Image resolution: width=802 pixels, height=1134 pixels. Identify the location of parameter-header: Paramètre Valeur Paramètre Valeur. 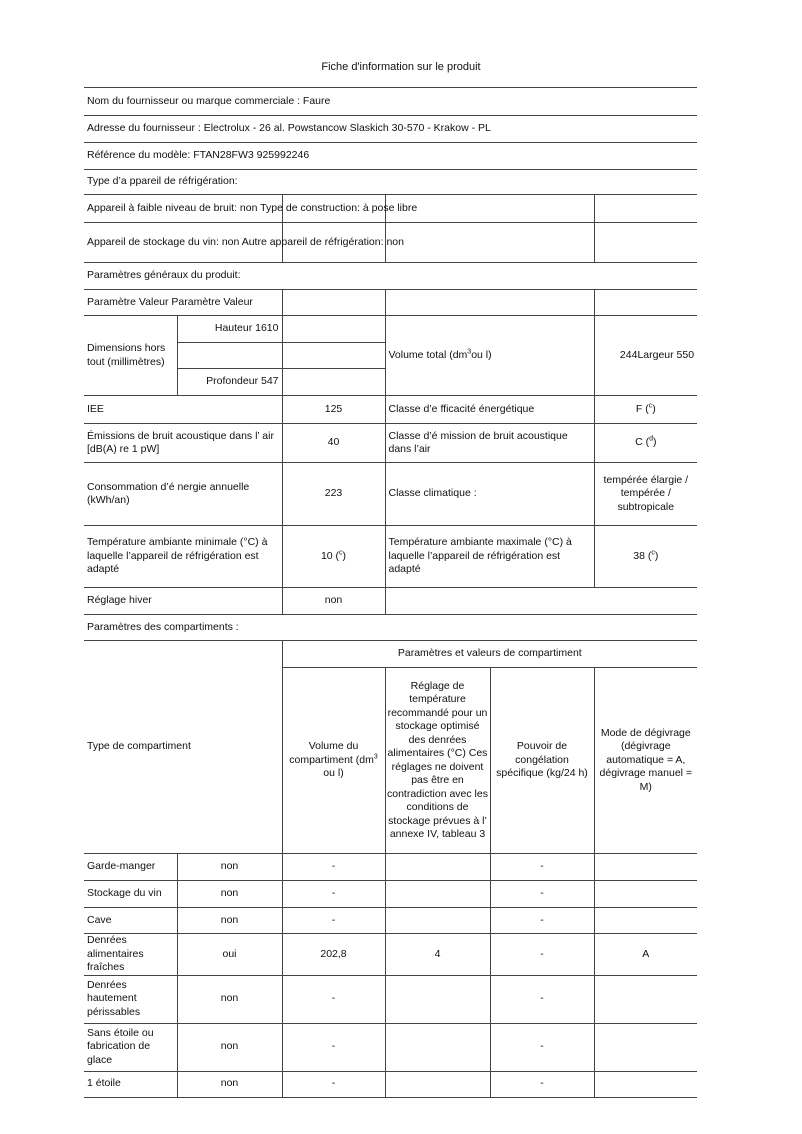
(183, 302).